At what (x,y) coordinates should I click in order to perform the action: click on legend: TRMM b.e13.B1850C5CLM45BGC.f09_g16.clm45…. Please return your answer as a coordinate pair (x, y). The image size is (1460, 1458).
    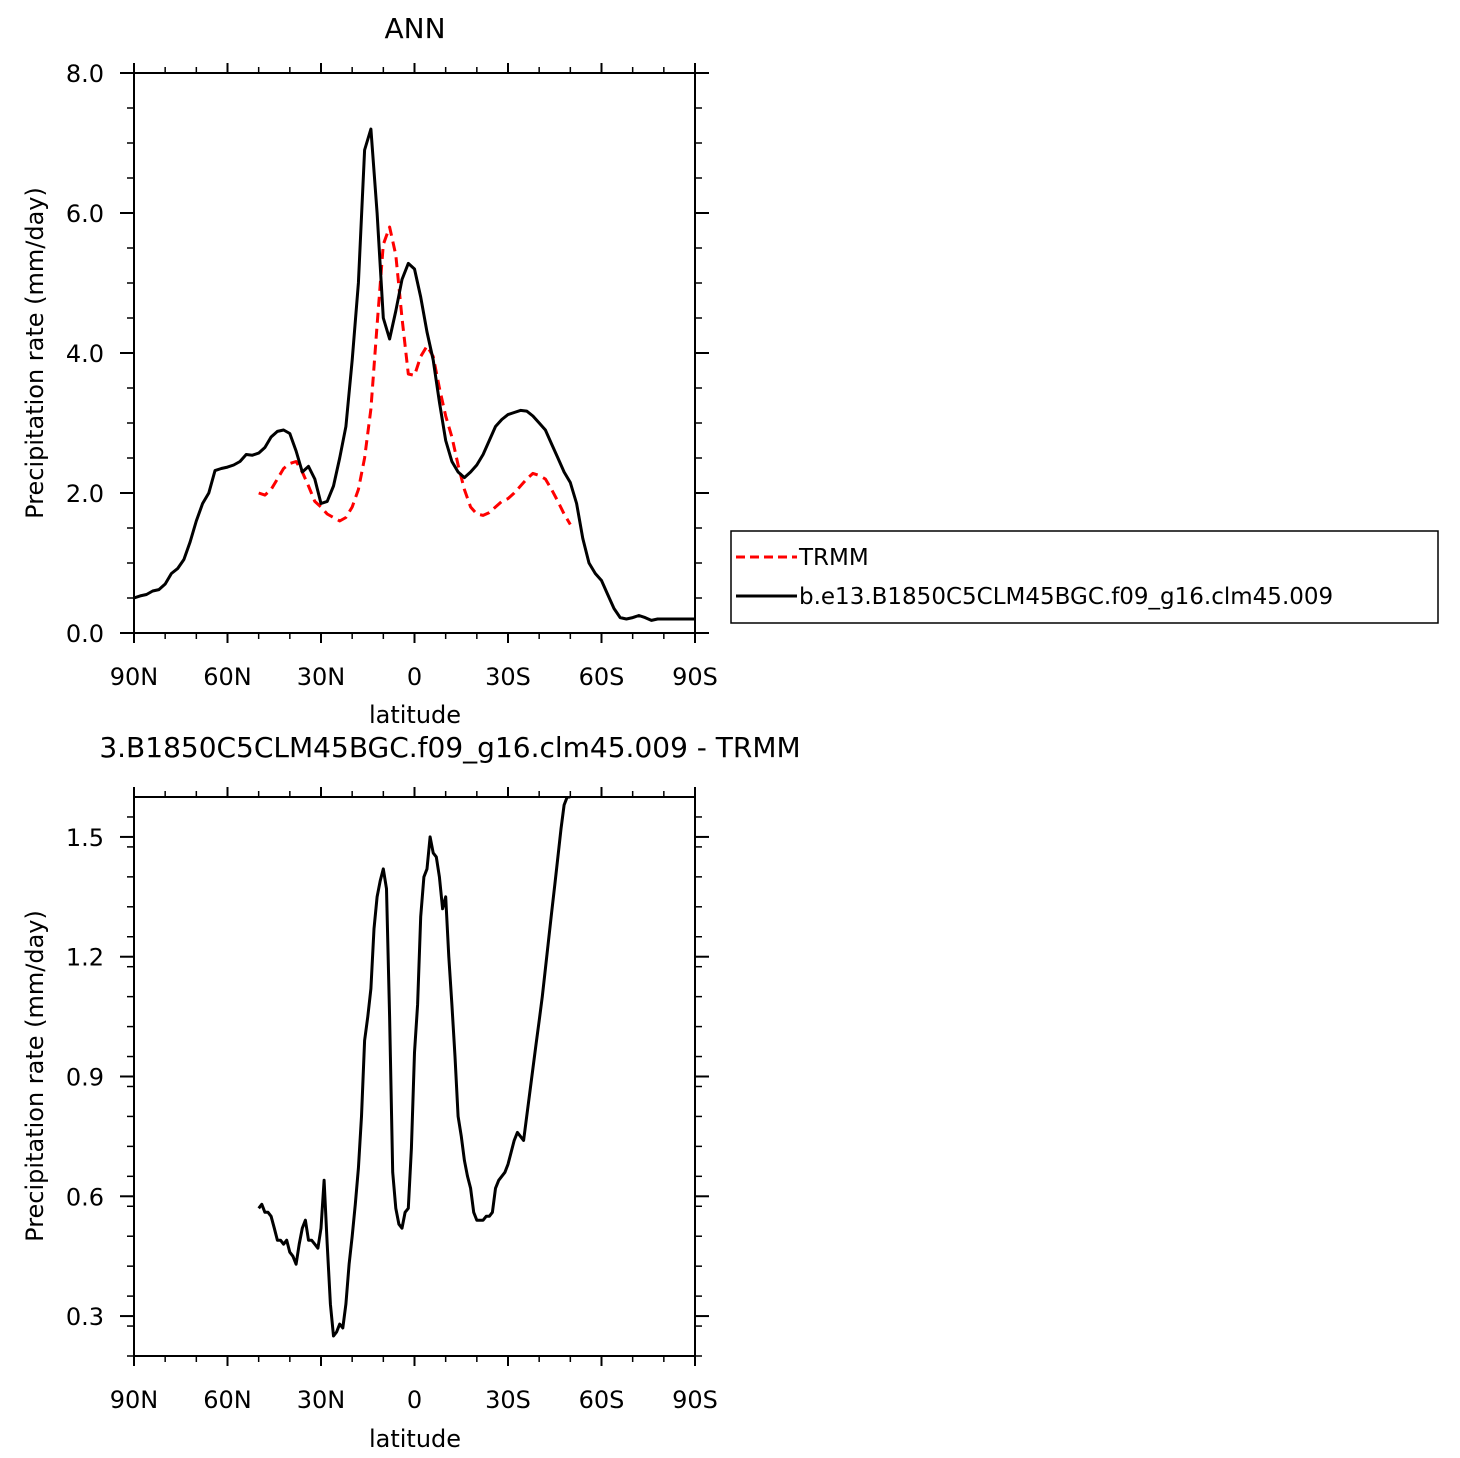
    Looking at the image, I should click on (1084, 577).